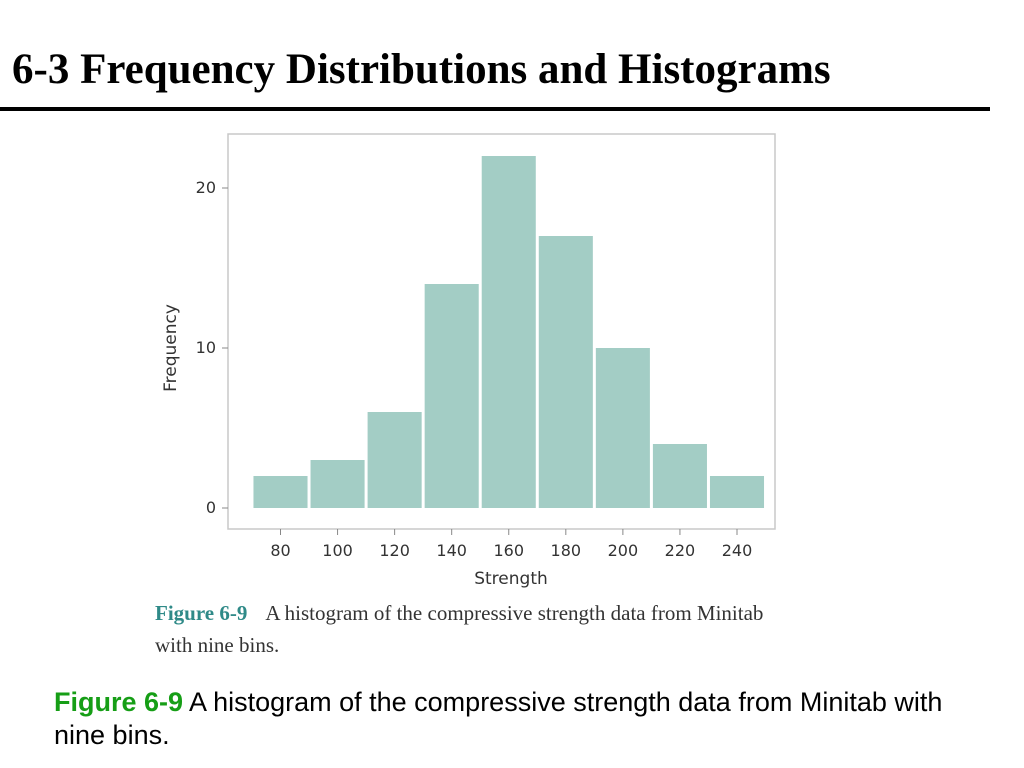 This screenshot has width=1024, height=768. What do you see at coordinates (451, 550) in the screenshot?
I see `x-tick-label: 140` at bounding box center [451, 550].